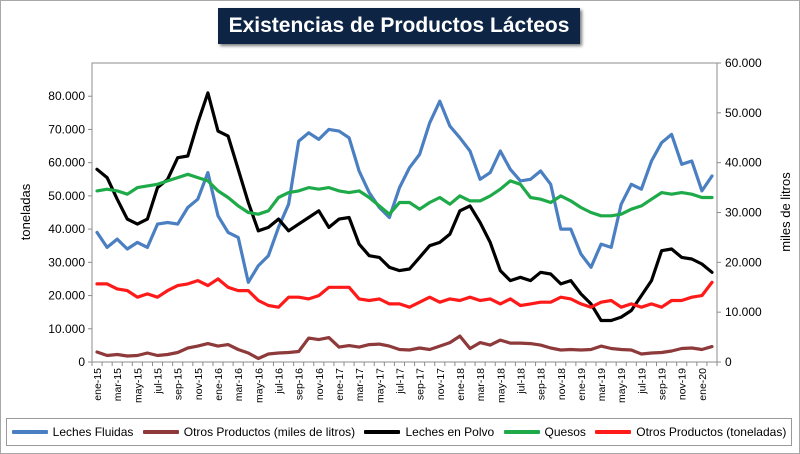 This screenshot has width=800, height=454. I want to click on y-right-tick-label: 0, so click(728, 362).